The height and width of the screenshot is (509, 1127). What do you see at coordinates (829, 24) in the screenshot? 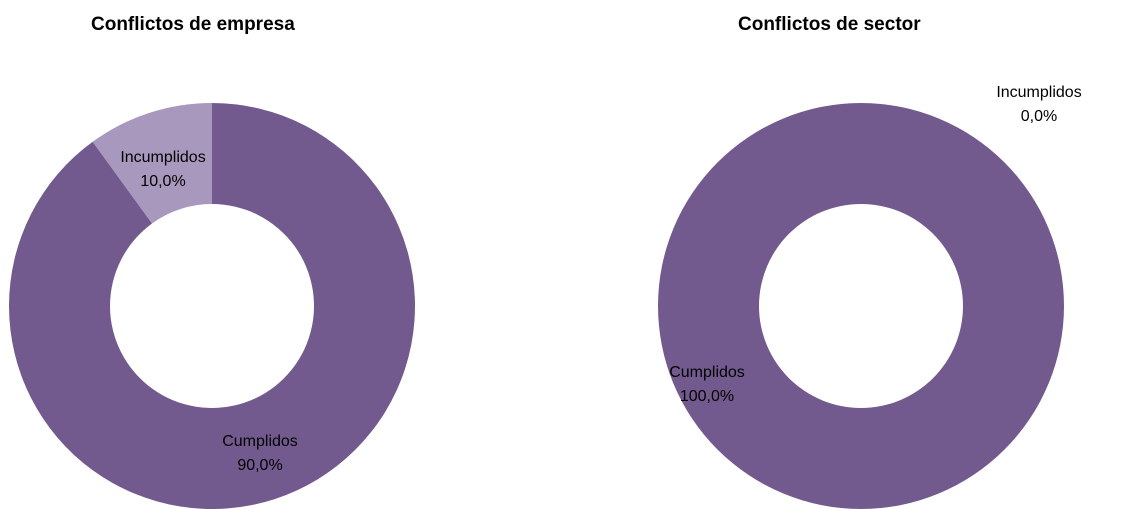
I see `chart-title: Conflictos de sector` at bounding box center [829, 24].